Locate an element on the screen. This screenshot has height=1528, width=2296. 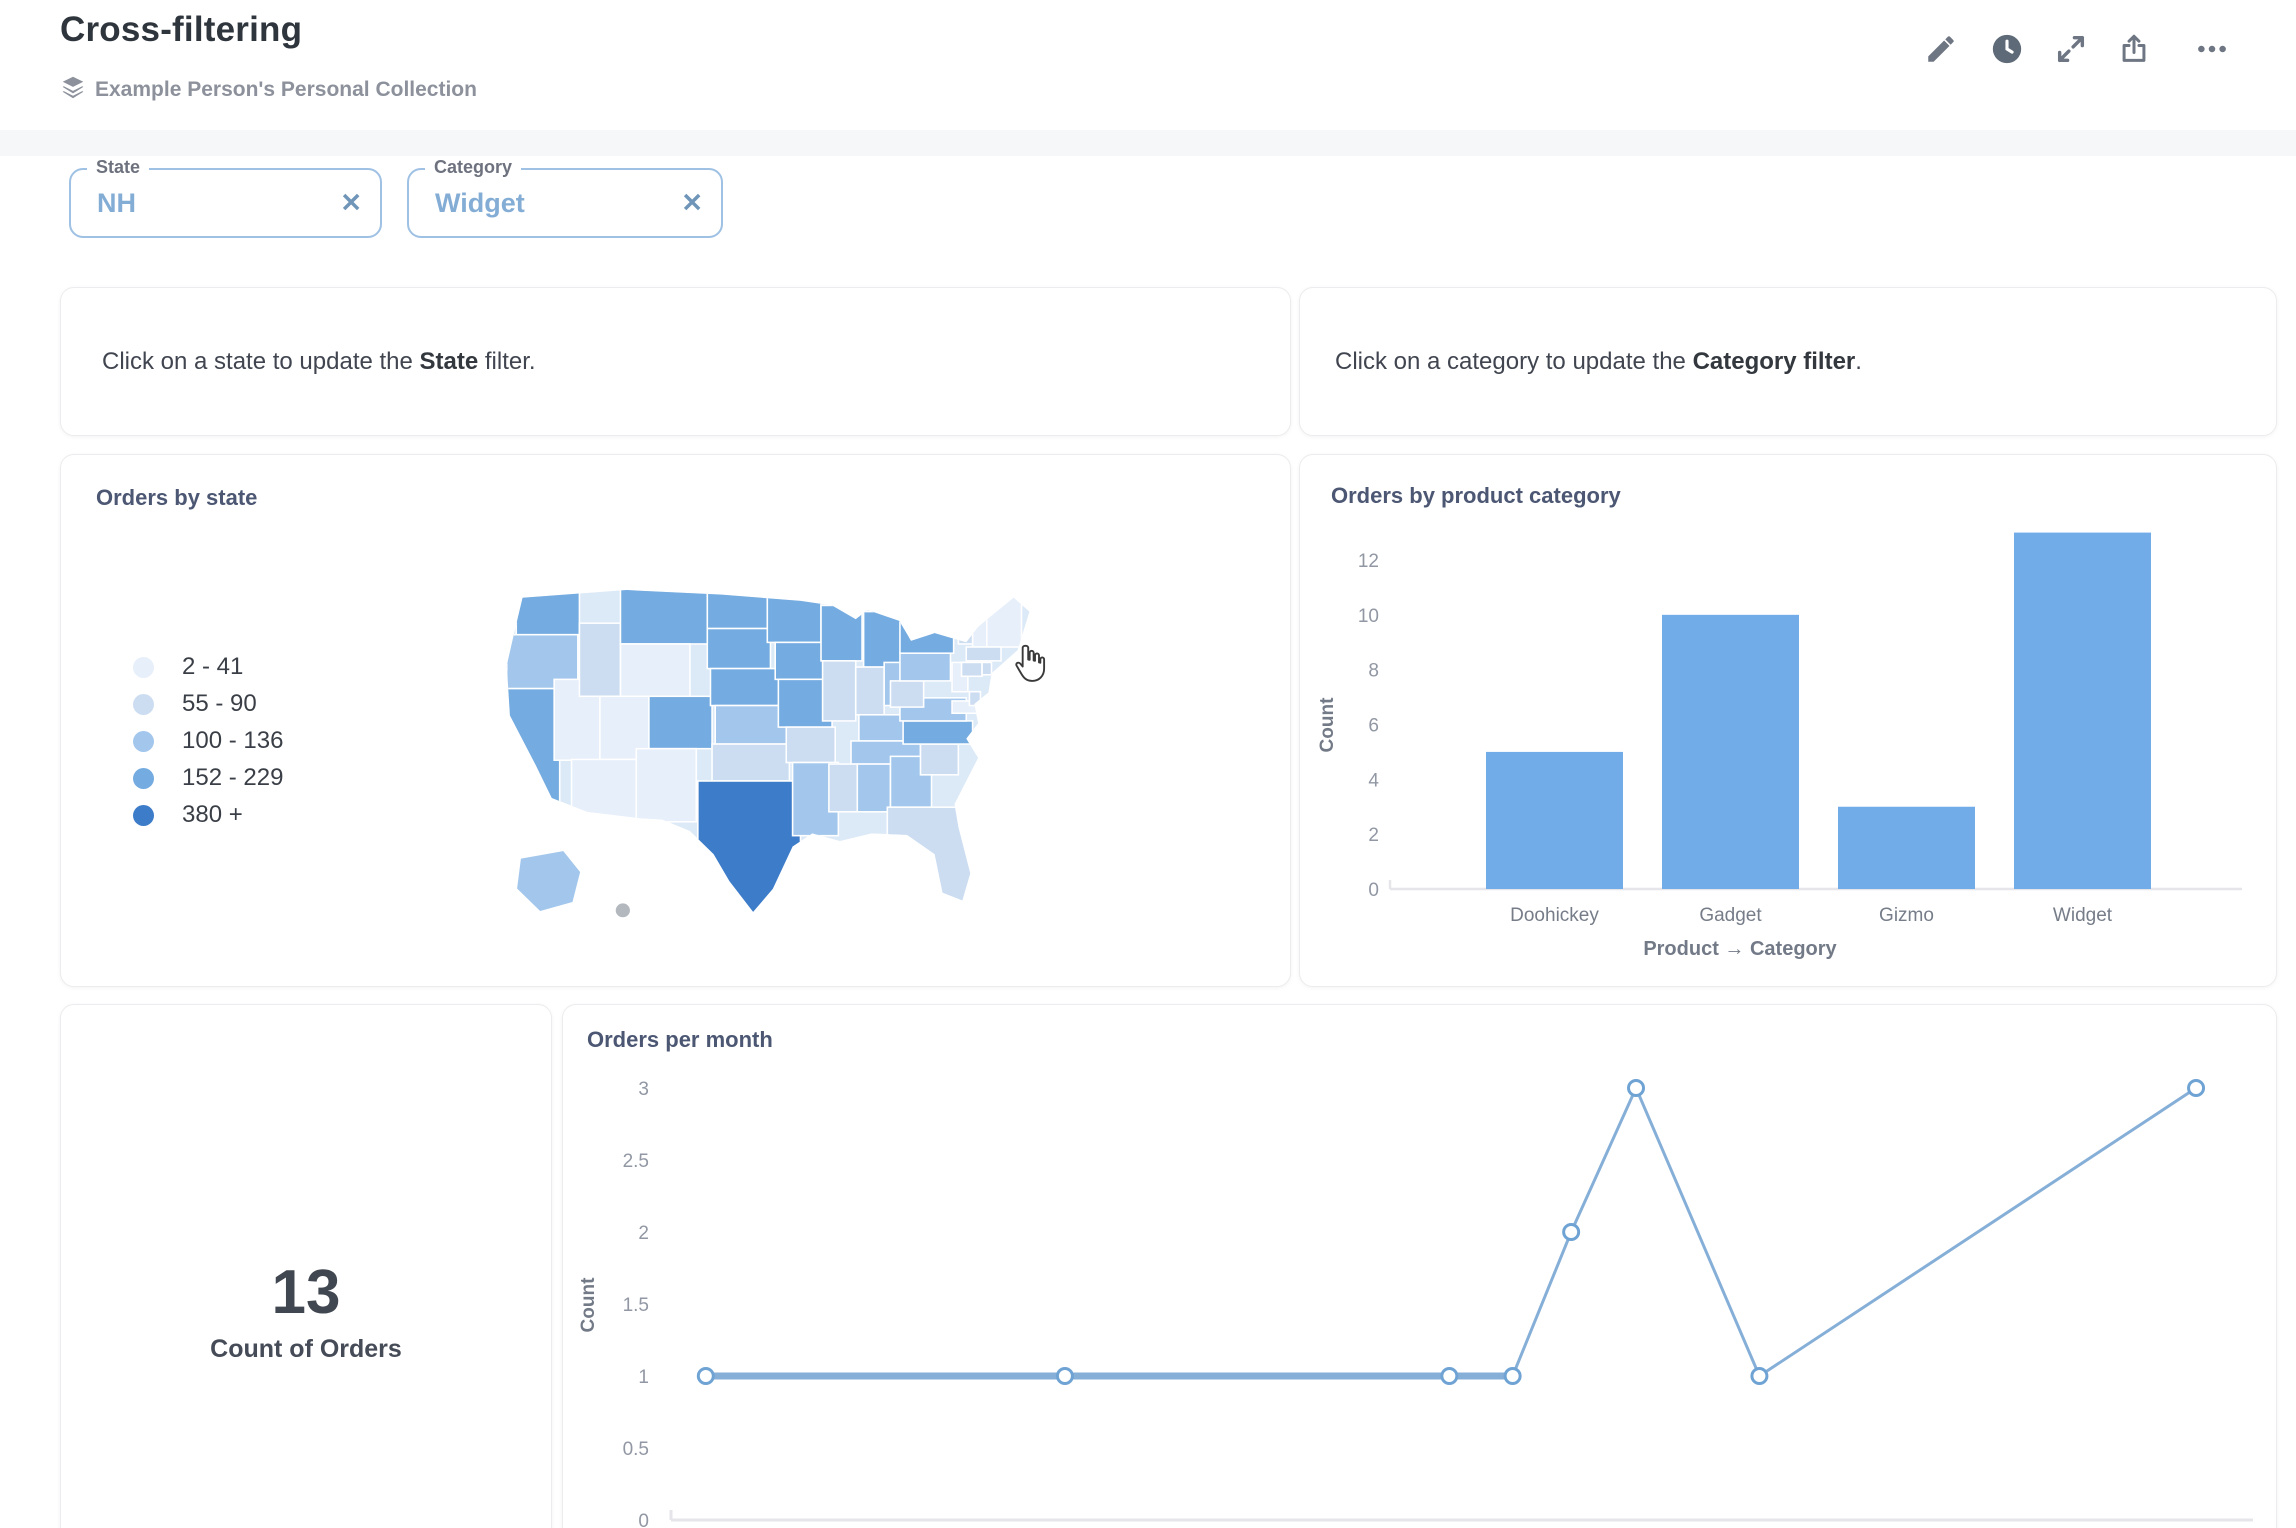
state-VT is located at coordinates (965, 627).